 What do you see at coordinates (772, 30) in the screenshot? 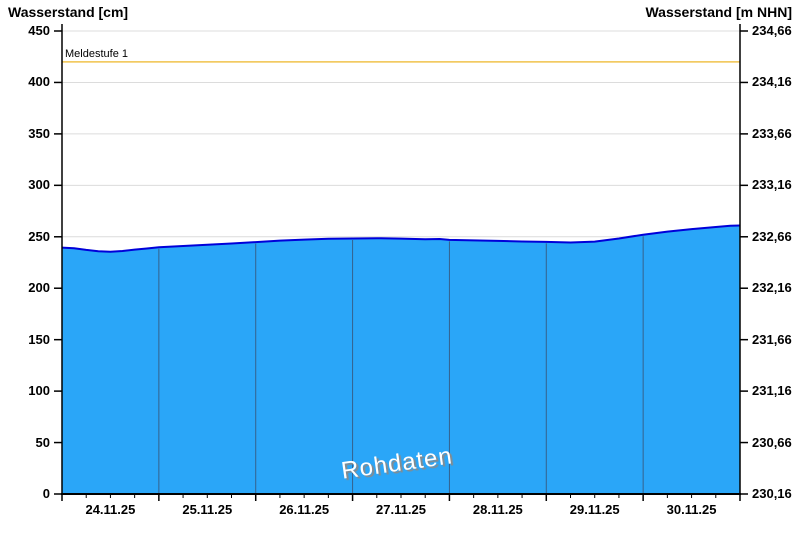
I see `right-axis-tick-label: 234,66` at bounding box center [772, 30].